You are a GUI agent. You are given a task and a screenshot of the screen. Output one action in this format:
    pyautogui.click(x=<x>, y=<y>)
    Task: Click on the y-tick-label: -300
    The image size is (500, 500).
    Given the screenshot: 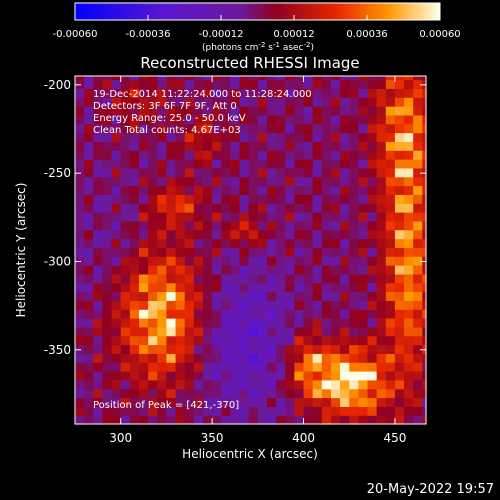 What is the action you would take?
    pyautogui.click(x=57, y=261)
    